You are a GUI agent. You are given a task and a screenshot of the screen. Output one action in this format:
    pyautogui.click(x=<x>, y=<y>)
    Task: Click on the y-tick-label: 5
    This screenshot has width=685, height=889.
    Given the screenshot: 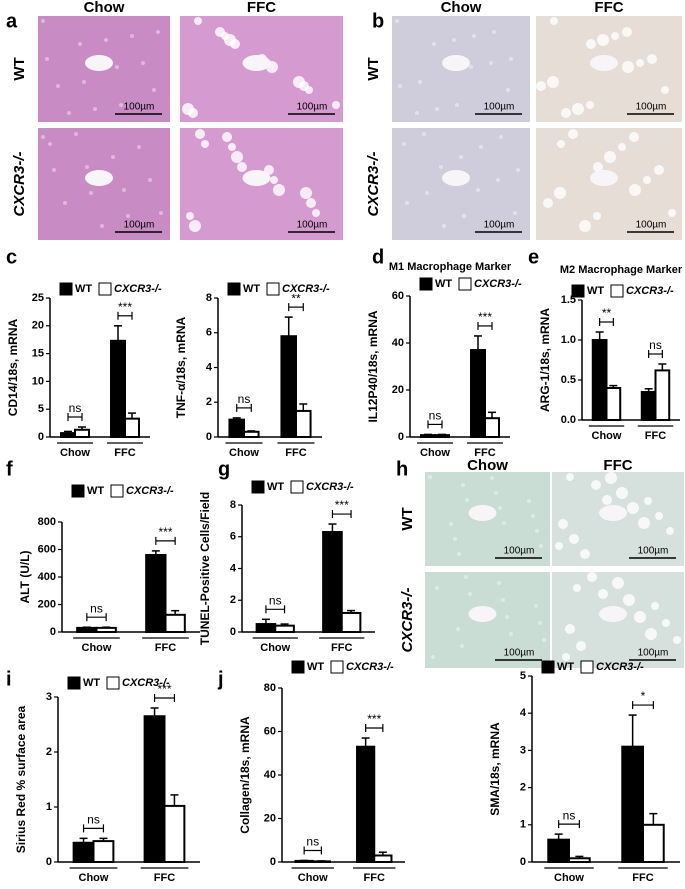 What is the action you would take?
    pyautogui.click(x=523, y=676)
    